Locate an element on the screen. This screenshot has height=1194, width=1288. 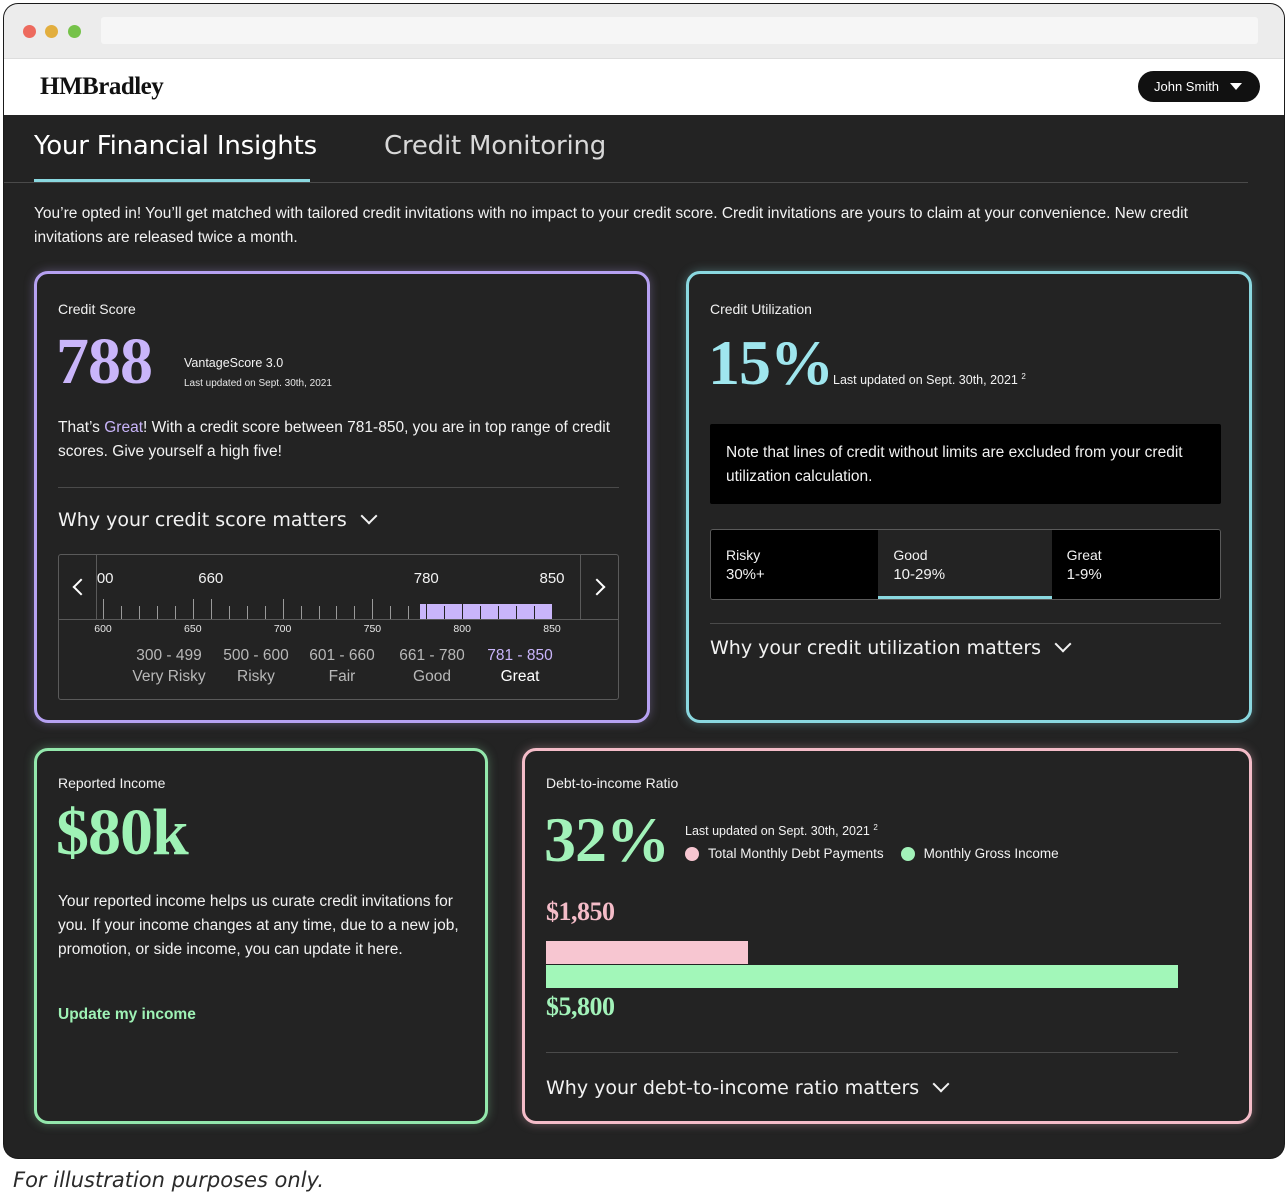
segment-name: Risky is located at coordinates (743, 555).